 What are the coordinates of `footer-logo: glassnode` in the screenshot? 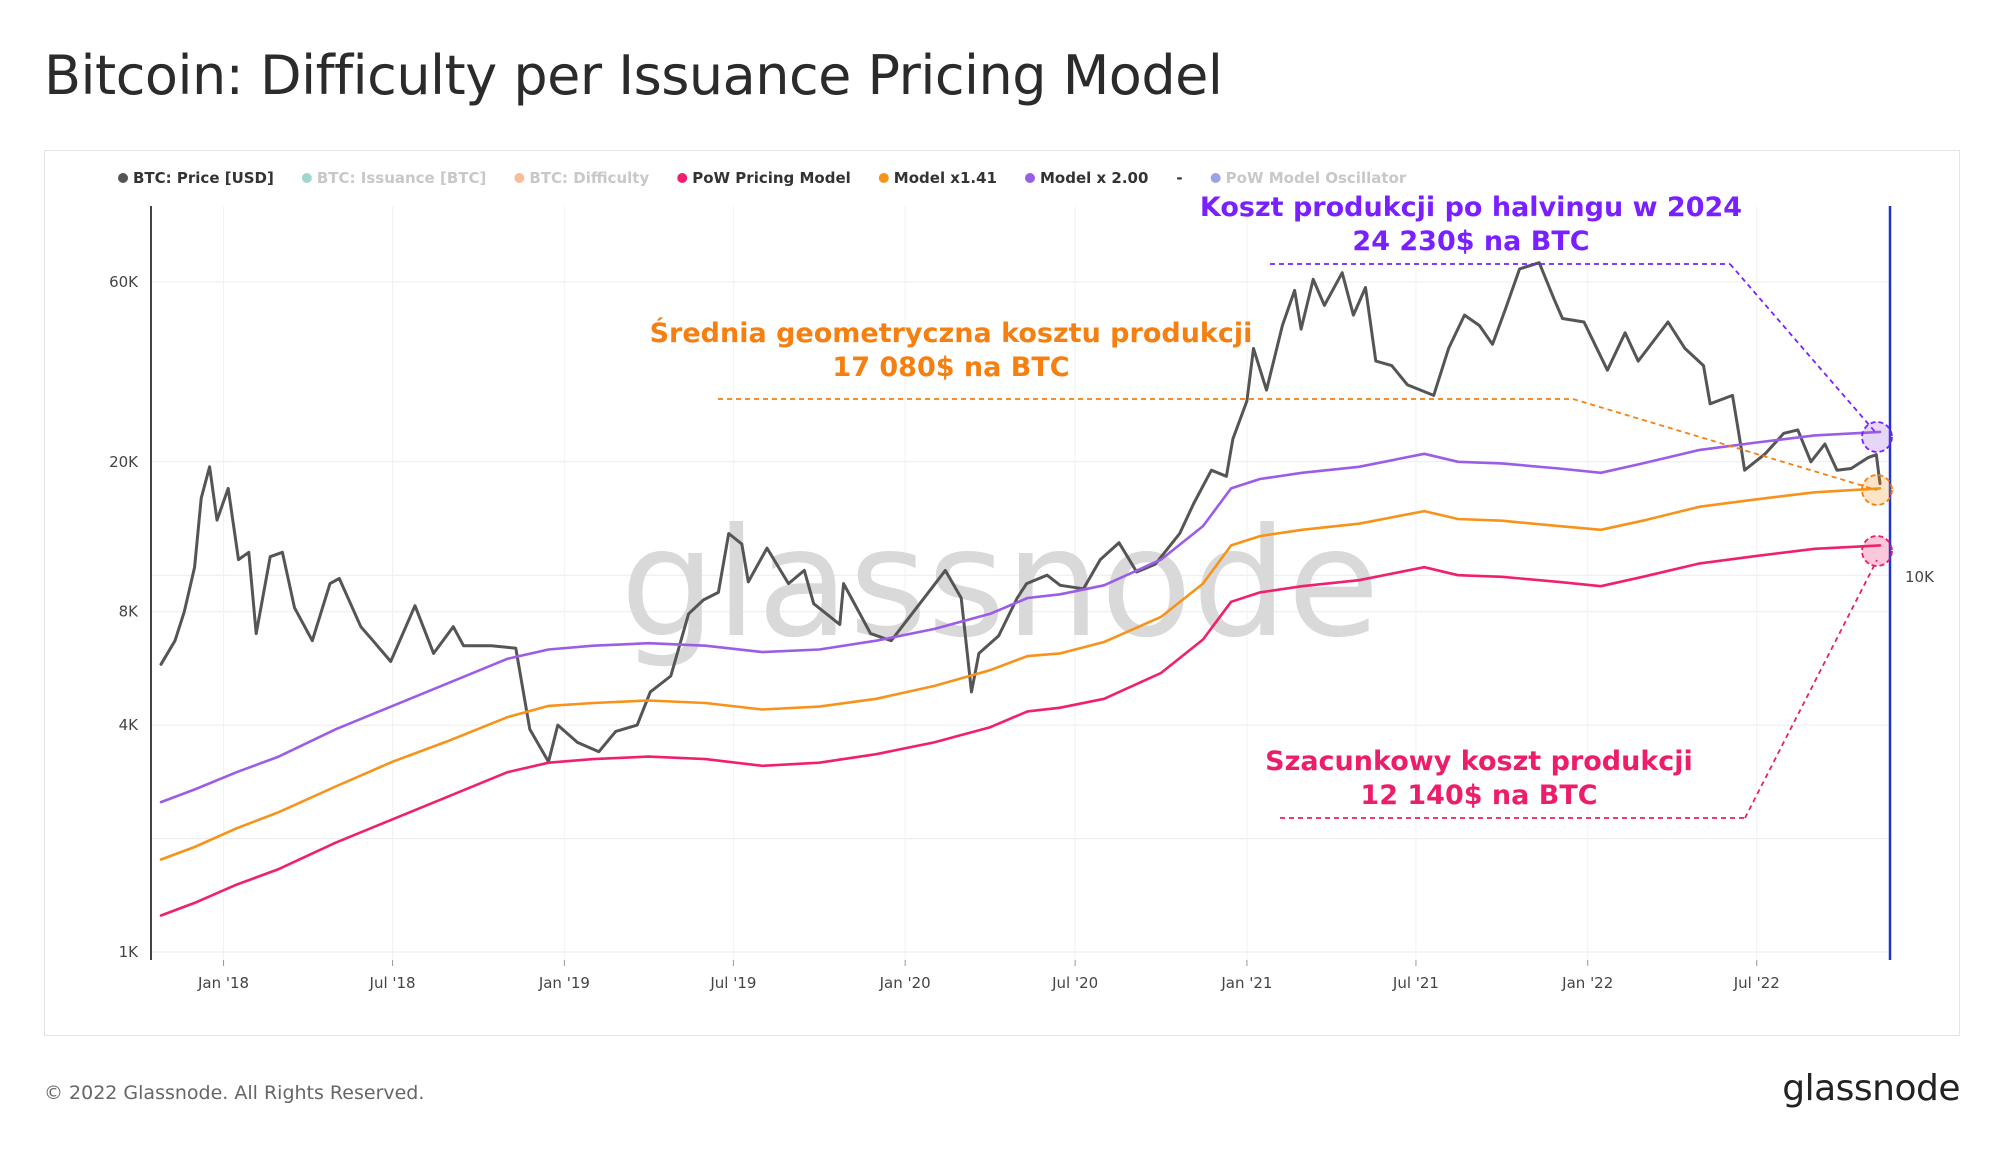 It's located at (1871, 1088).